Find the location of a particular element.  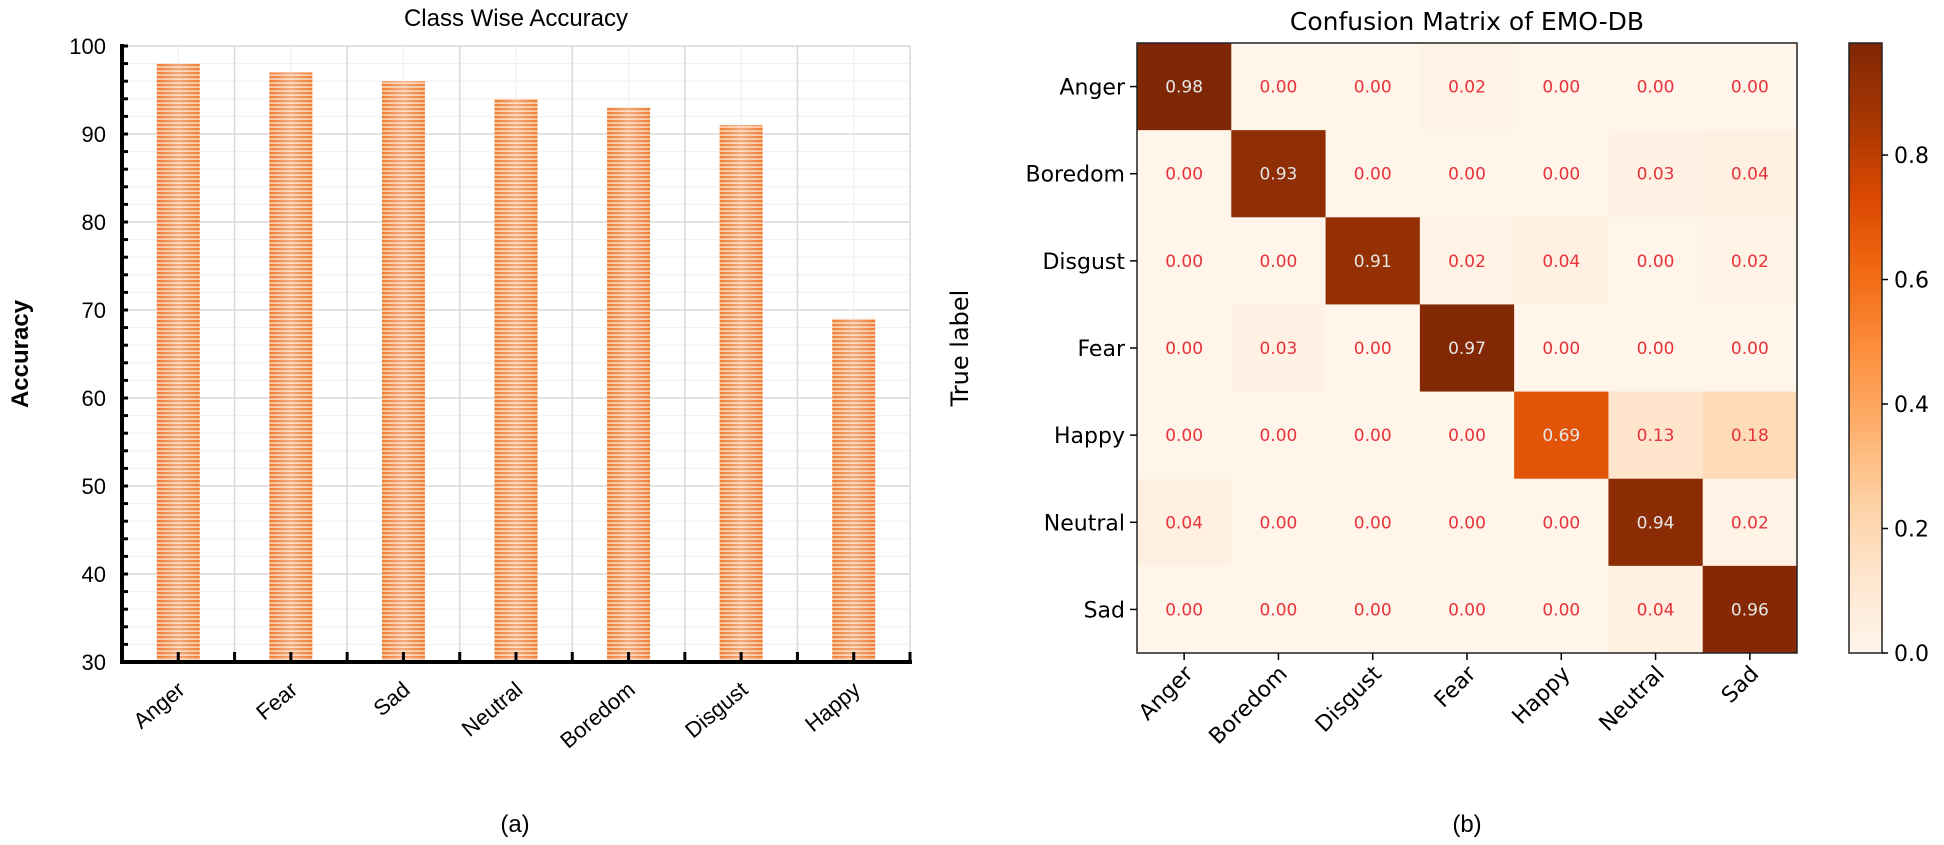

y-tick-label: 40 is located at coordinates (94, 574).